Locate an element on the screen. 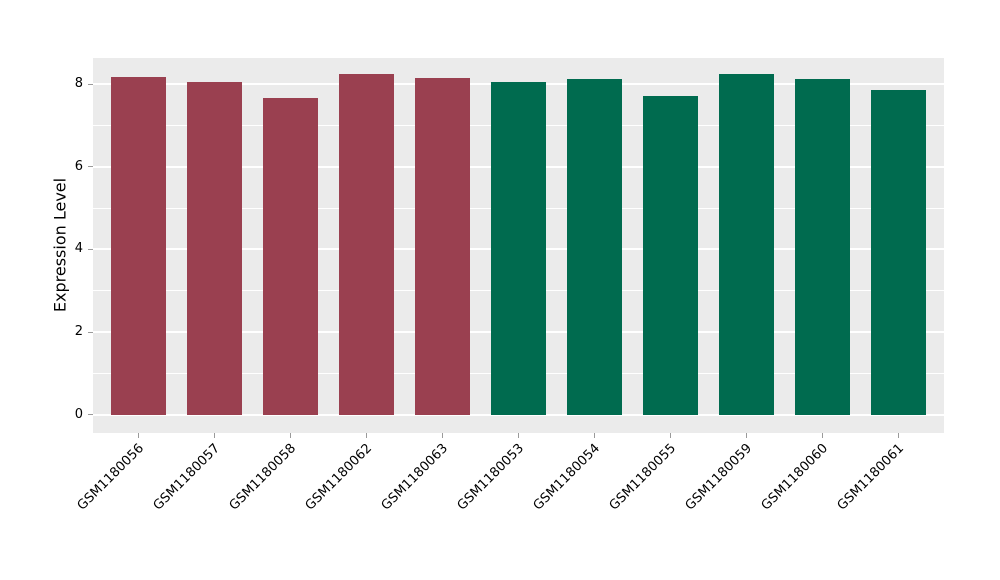  bar-GSM1180062 is located at coordinates (366, 244).